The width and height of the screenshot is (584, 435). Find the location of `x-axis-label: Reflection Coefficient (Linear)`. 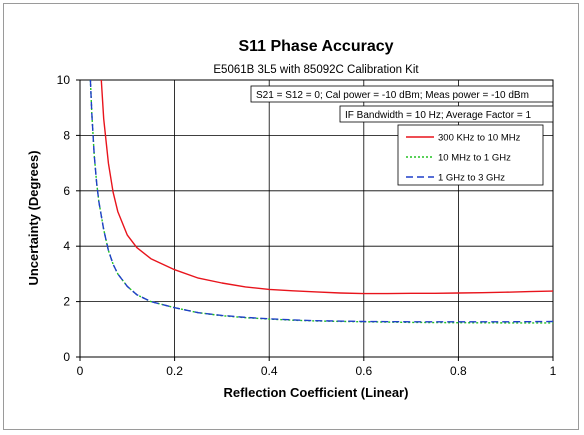

x-axis-label: Reflection Coefficient (Linear) is located at coordinates (316, 392).